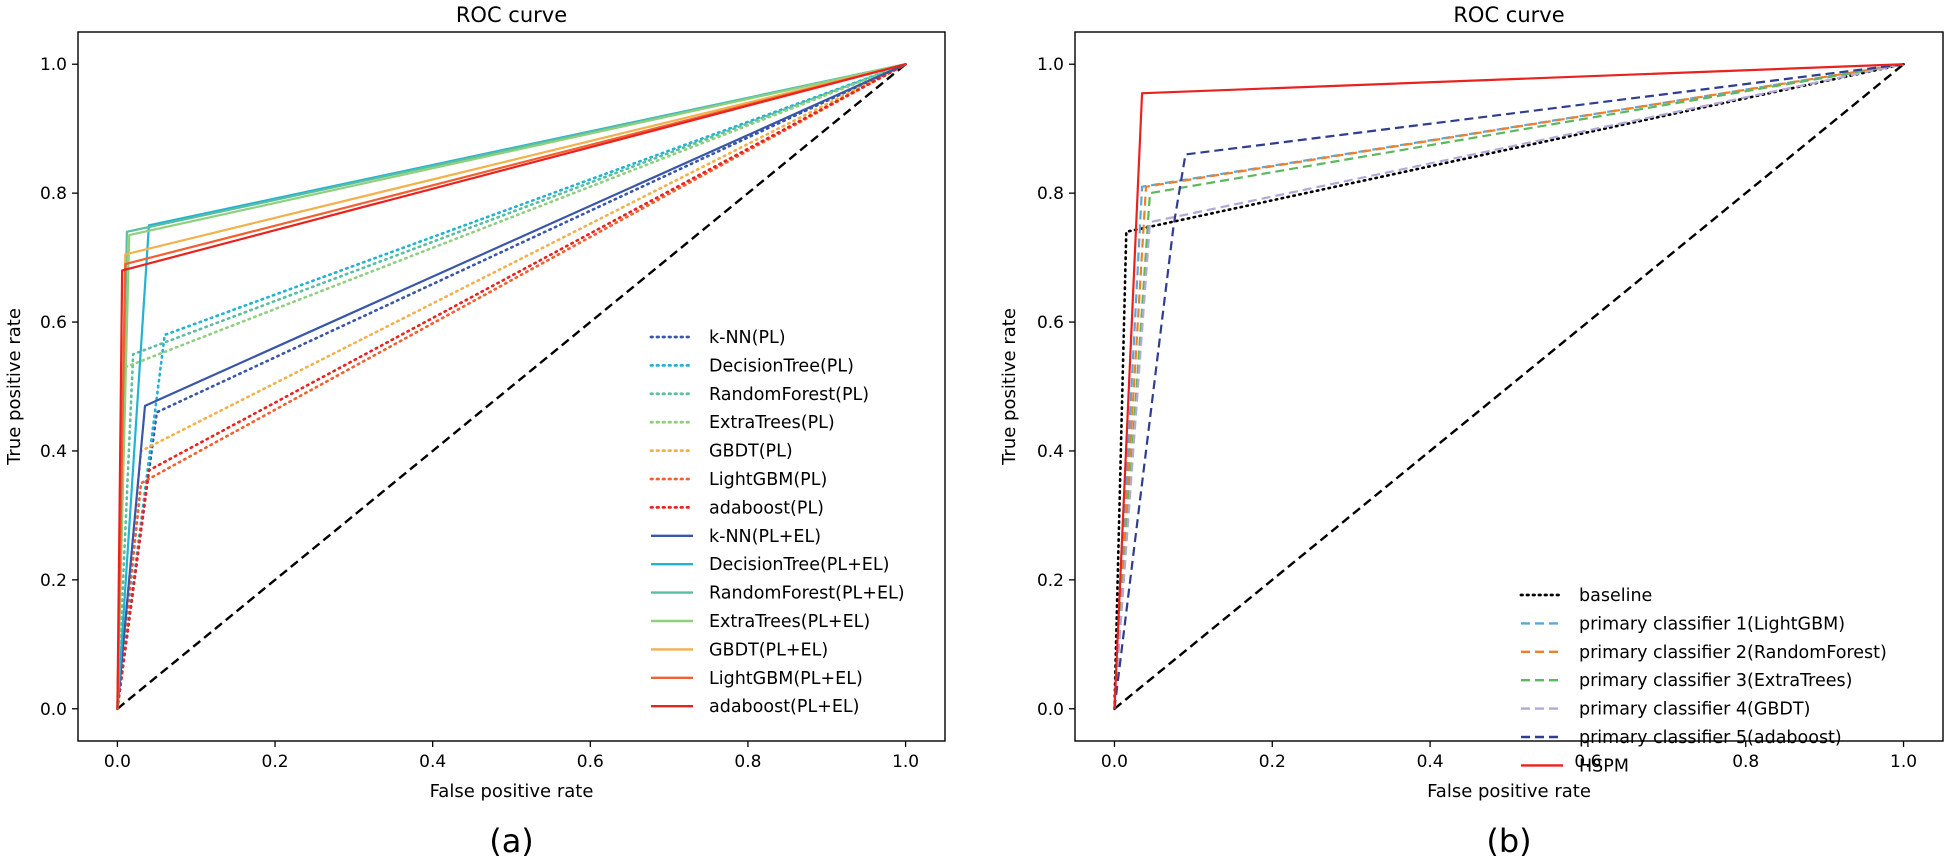 The image size is (1945, 862). What do you see at coordinates (768, 650) in the screenshot?
I see `legend-label: GBDT(PL+EL)` at bounding box center [768, 650].